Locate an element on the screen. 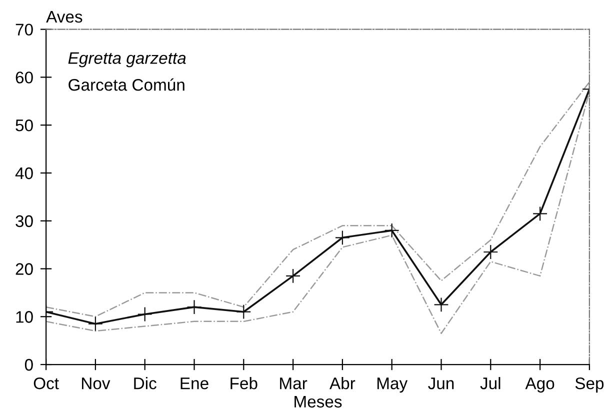 This screenshot has width=614, height=419. x-tick-label: Oct is located at coordinates (46, 383).